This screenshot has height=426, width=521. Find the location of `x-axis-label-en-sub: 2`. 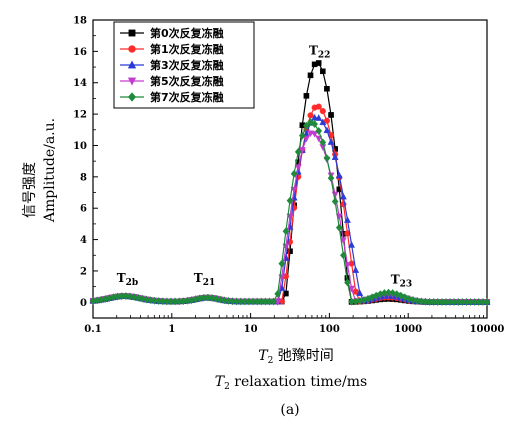

x-axis-label-en-sub: 2 is located at coordinates (227, 387).